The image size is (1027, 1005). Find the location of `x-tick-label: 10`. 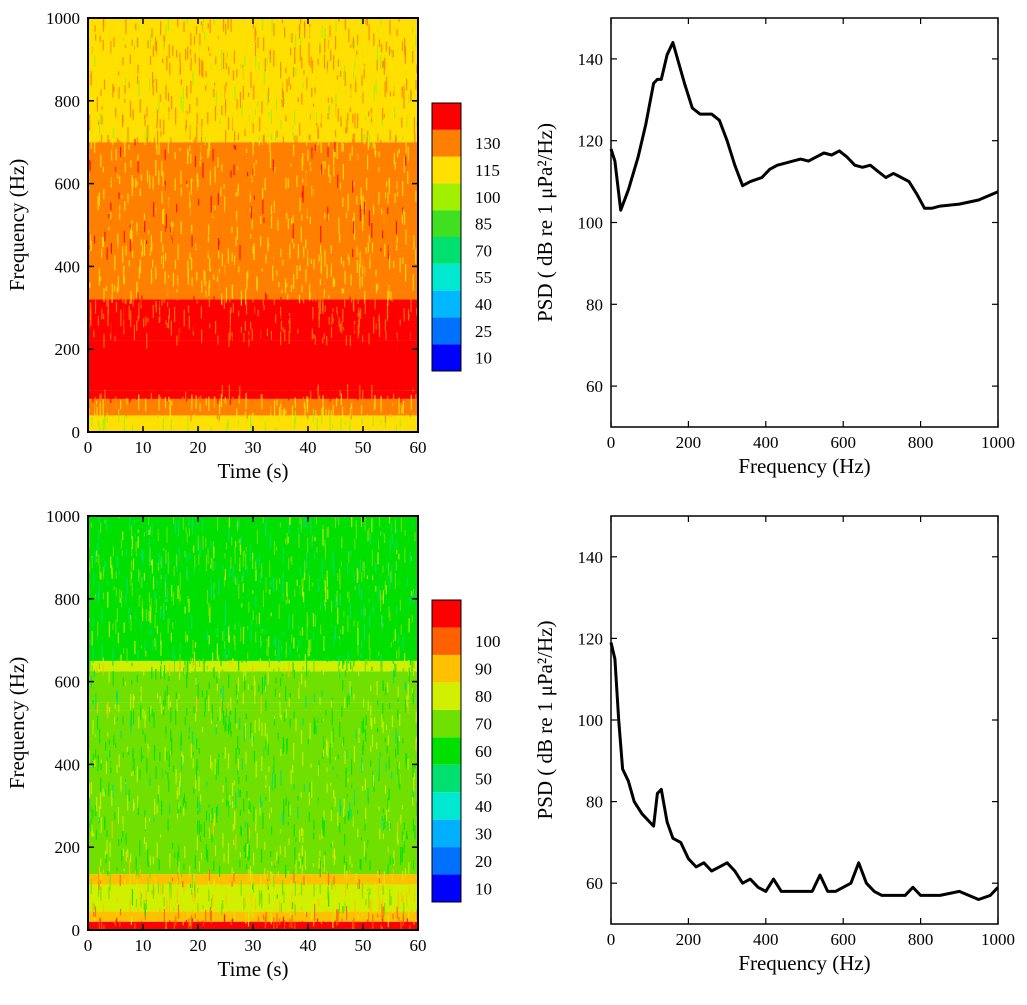

x-tick-label: 10 is located at coordinates (143, 447).